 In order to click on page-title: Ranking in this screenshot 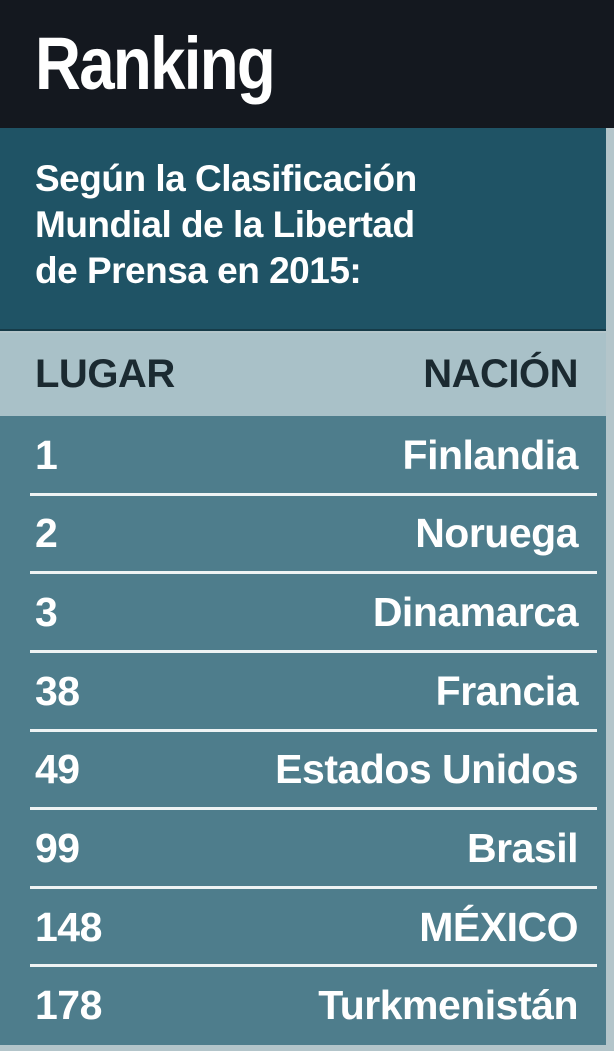, I will do `click(155, 63)`.